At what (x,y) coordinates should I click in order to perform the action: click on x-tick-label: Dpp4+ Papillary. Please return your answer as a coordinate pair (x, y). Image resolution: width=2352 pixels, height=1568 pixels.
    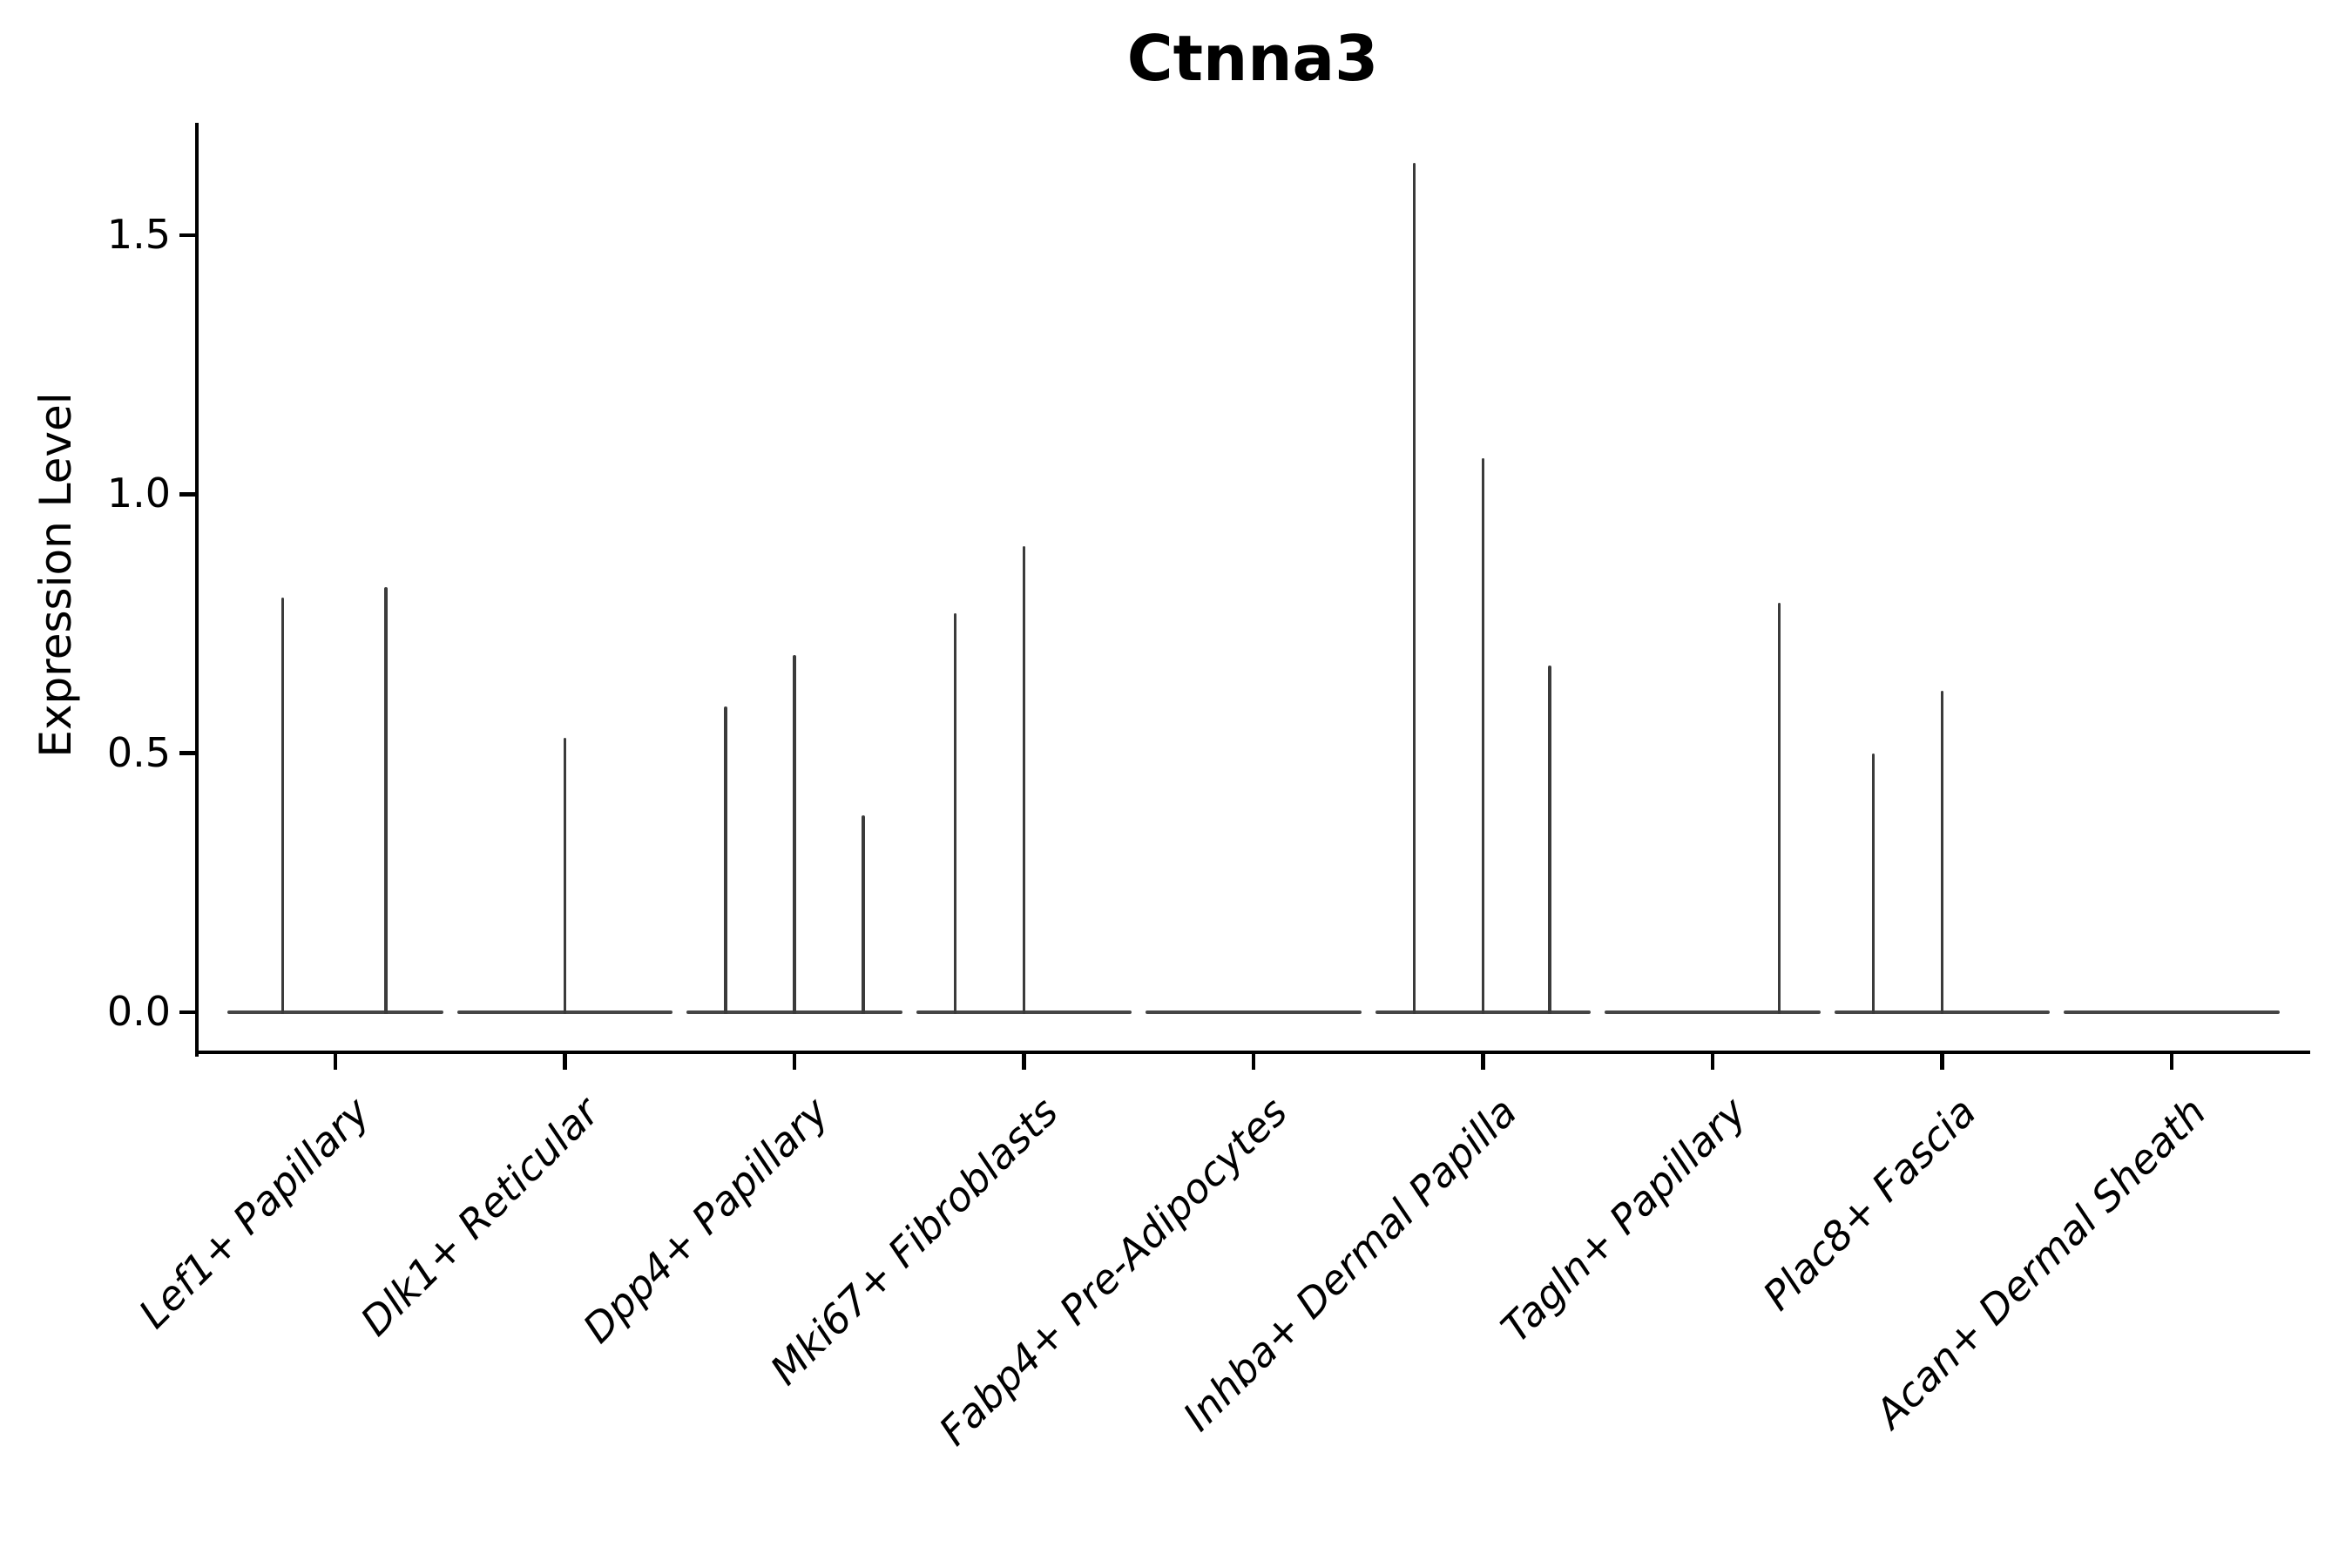
    Looking at the image, I should click on (705, 1220).